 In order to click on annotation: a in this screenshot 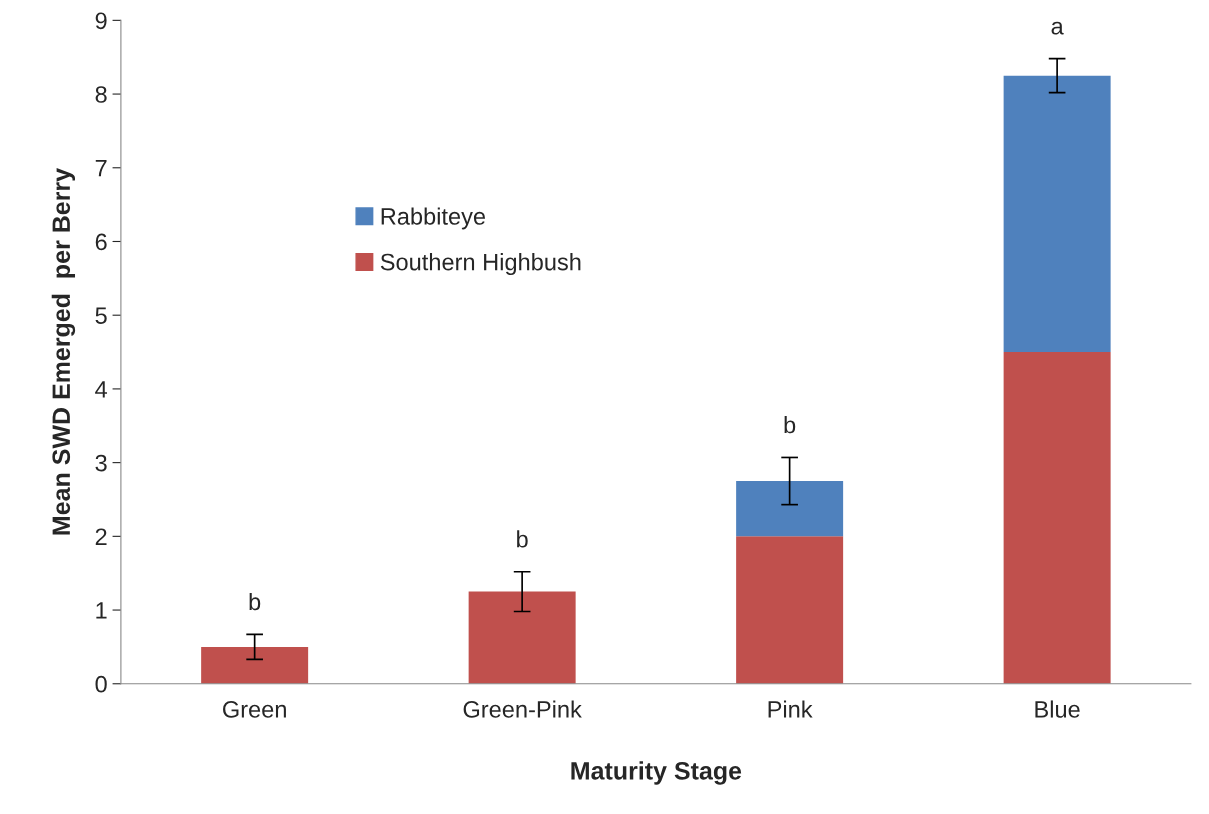, I will do `click(1057, 28)`.